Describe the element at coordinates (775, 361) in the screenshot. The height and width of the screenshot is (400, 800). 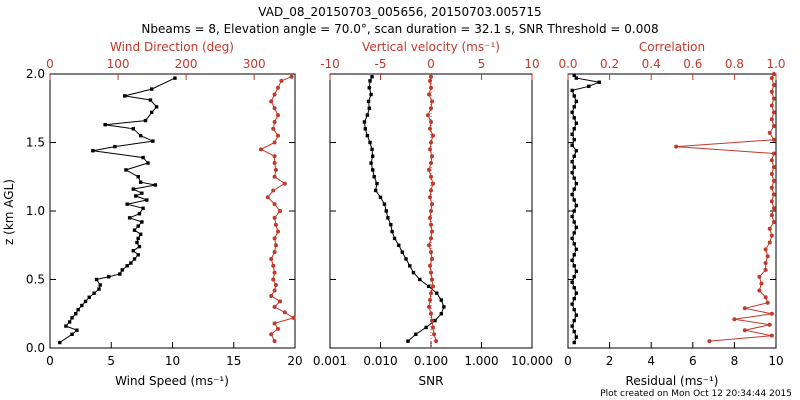
I see `residual-bottom-tick-label: 10` at that location.